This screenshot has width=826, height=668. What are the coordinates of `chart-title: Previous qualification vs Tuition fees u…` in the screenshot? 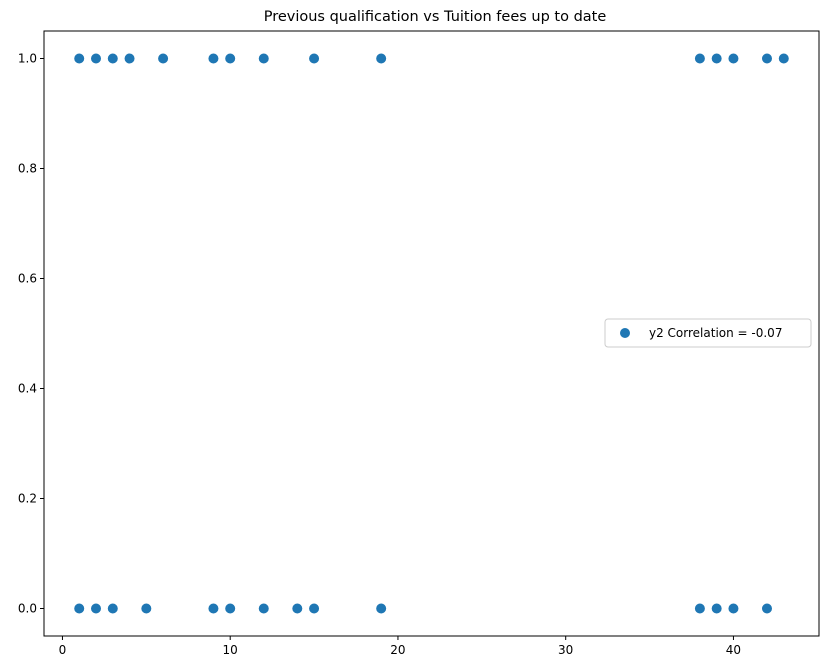 It's located at (435, 17).